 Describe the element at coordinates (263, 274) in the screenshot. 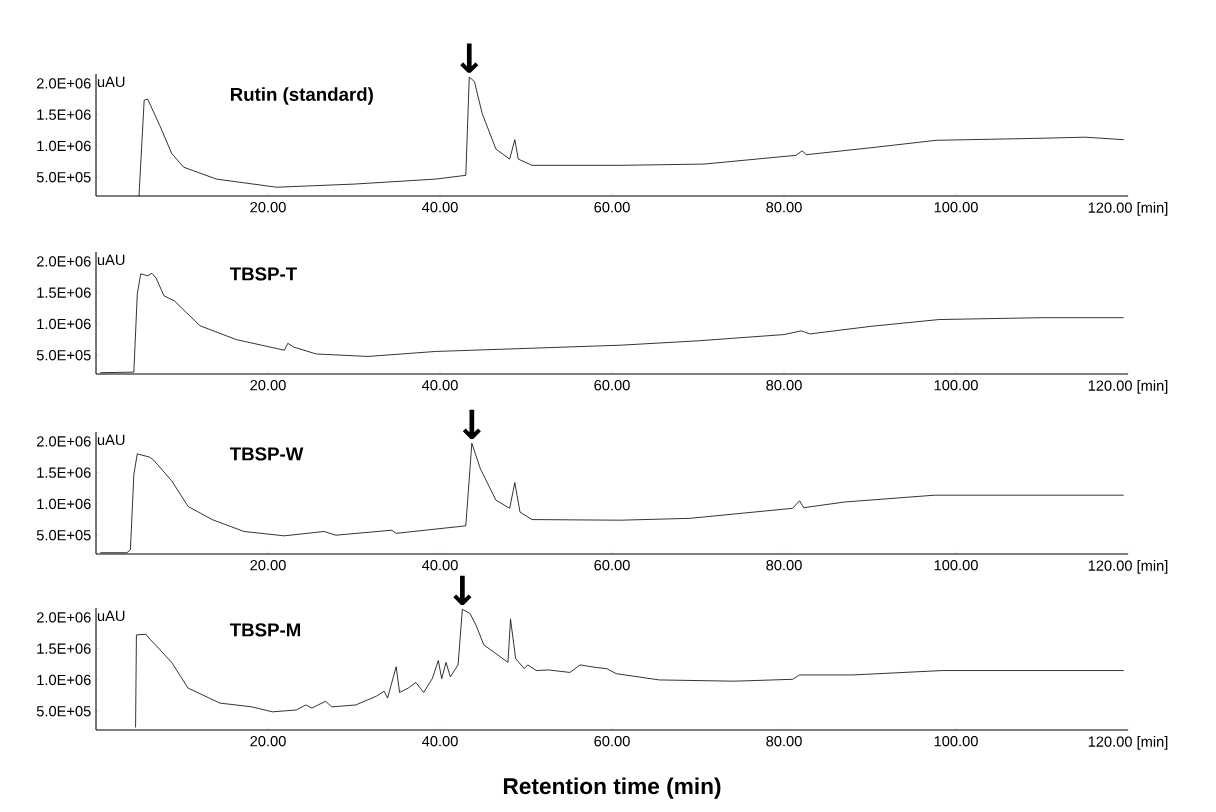

I see `text: TBSP-T` at that location.